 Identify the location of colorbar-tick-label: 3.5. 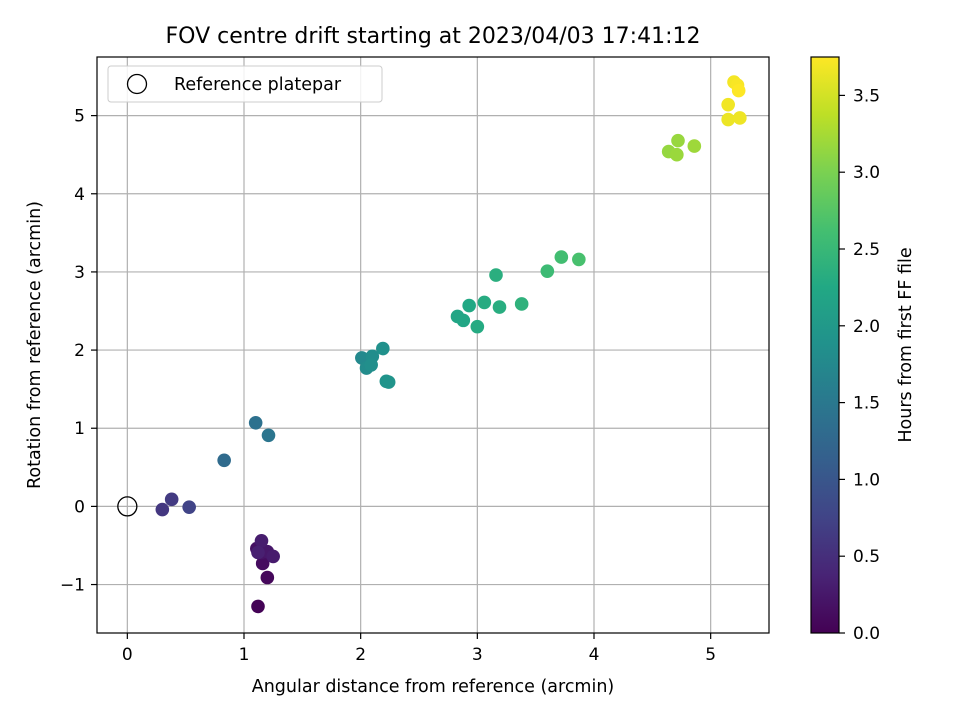
(866, 96).